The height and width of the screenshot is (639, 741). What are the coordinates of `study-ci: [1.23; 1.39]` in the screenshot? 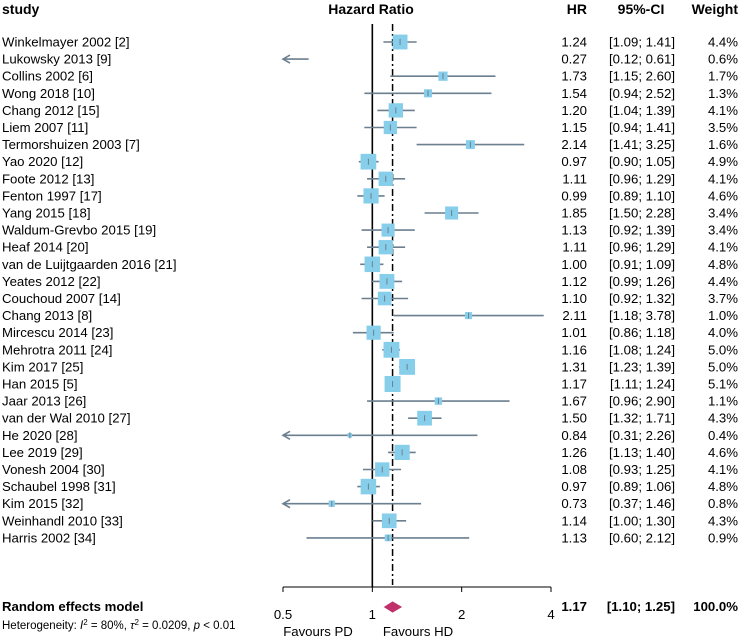 It's located at (642, 366).